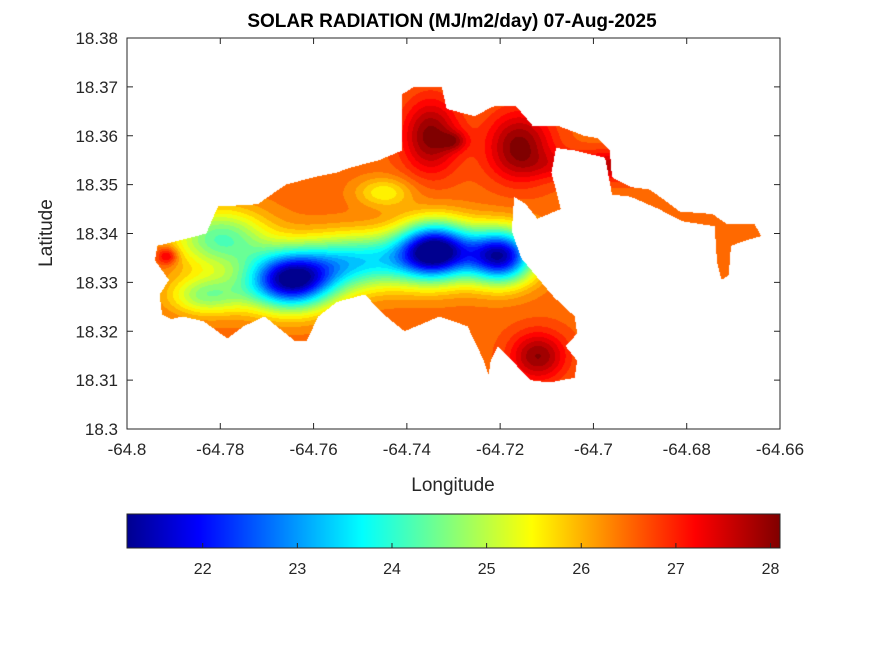  Describe the element at coordinates (220, 449) in the screenshot. I see `x-tick-label: -64.78` at that location.